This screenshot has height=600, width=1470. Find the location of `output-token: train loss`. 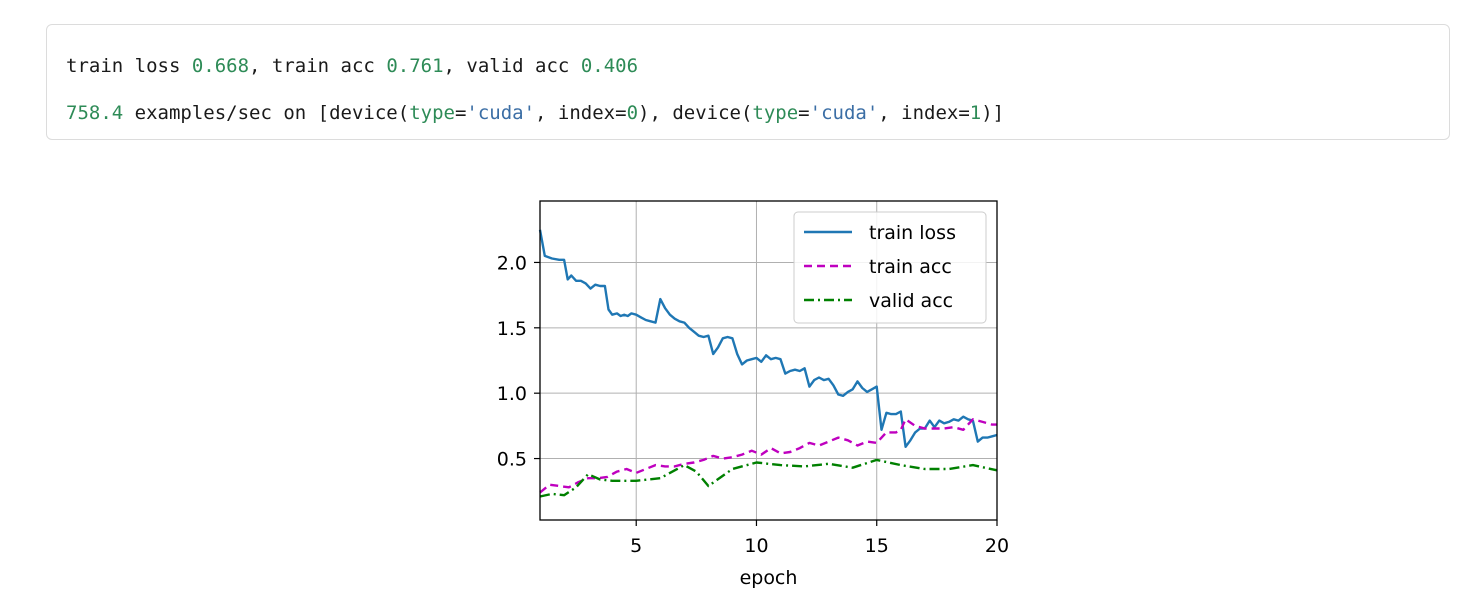

output-token: train loss is located at coordinates (129, 66).